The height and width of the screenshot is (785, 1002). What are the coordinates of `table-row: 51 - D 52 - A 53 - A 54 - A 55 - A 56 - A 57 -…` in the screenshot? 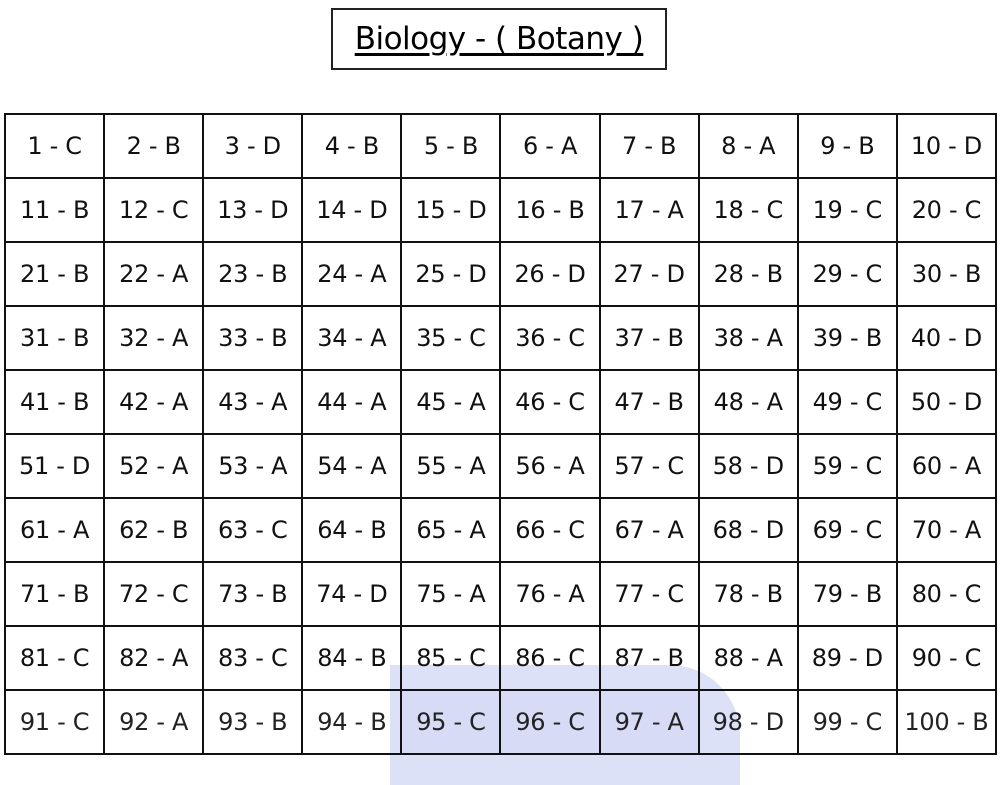 It's located at (500, 466).